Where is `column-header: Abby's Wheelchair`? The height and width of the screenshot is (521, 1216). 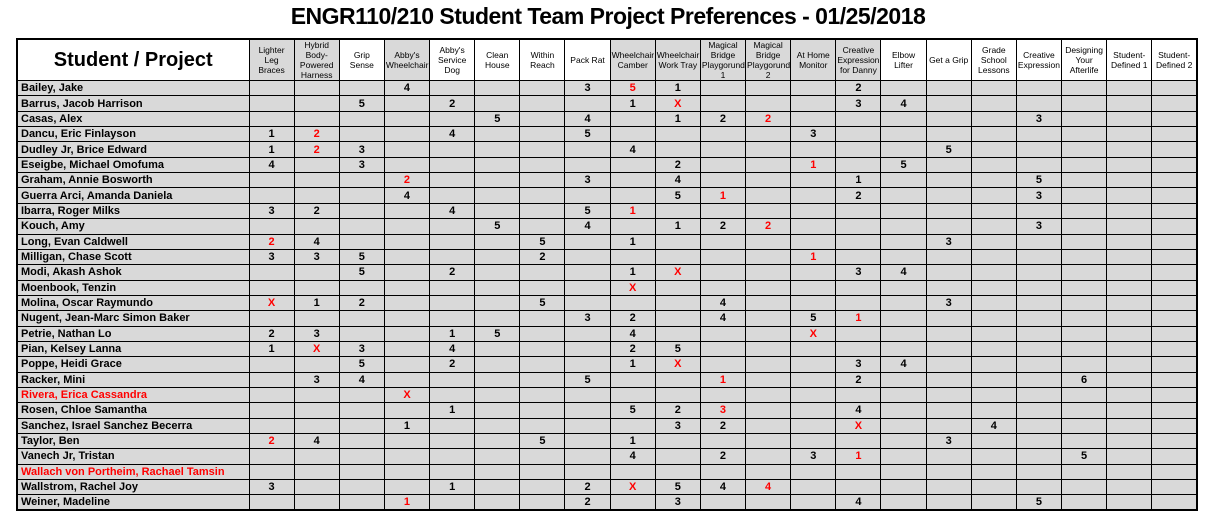
column-header: Abby's Wheelchair is located at coordinates (407, 60).